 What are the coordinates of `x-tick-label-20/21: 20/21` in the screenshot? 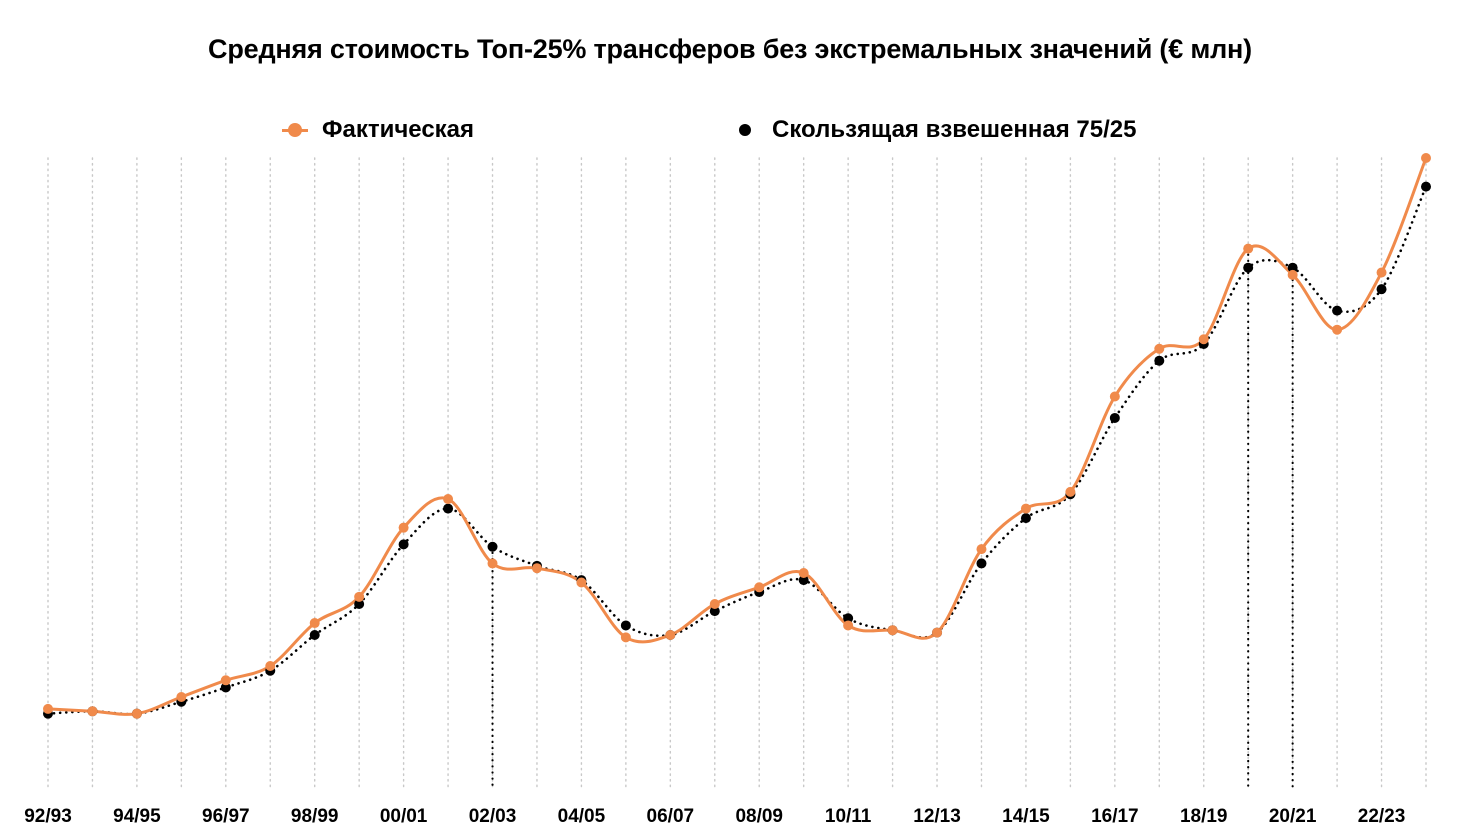 It's located at (1293, 816).